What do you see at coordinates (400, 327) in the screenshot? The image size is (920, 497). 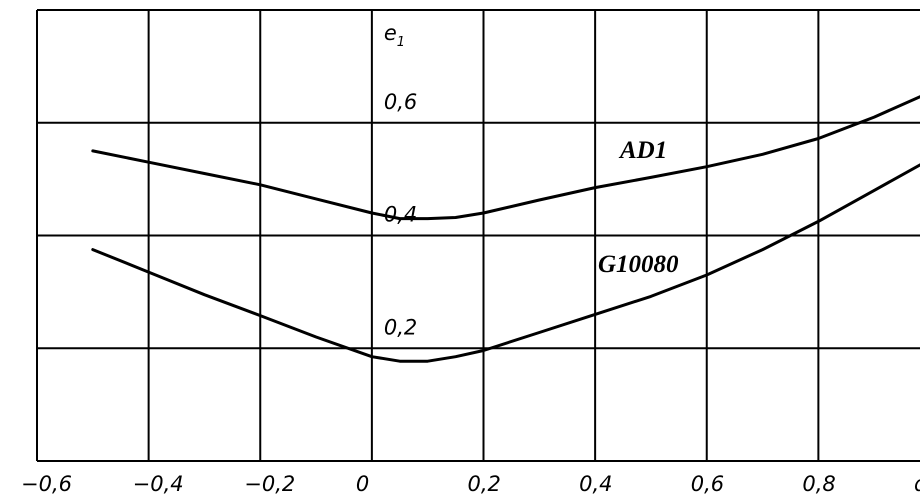 I see `y-tick-label: 0,2` at bounding box center [400, 327].